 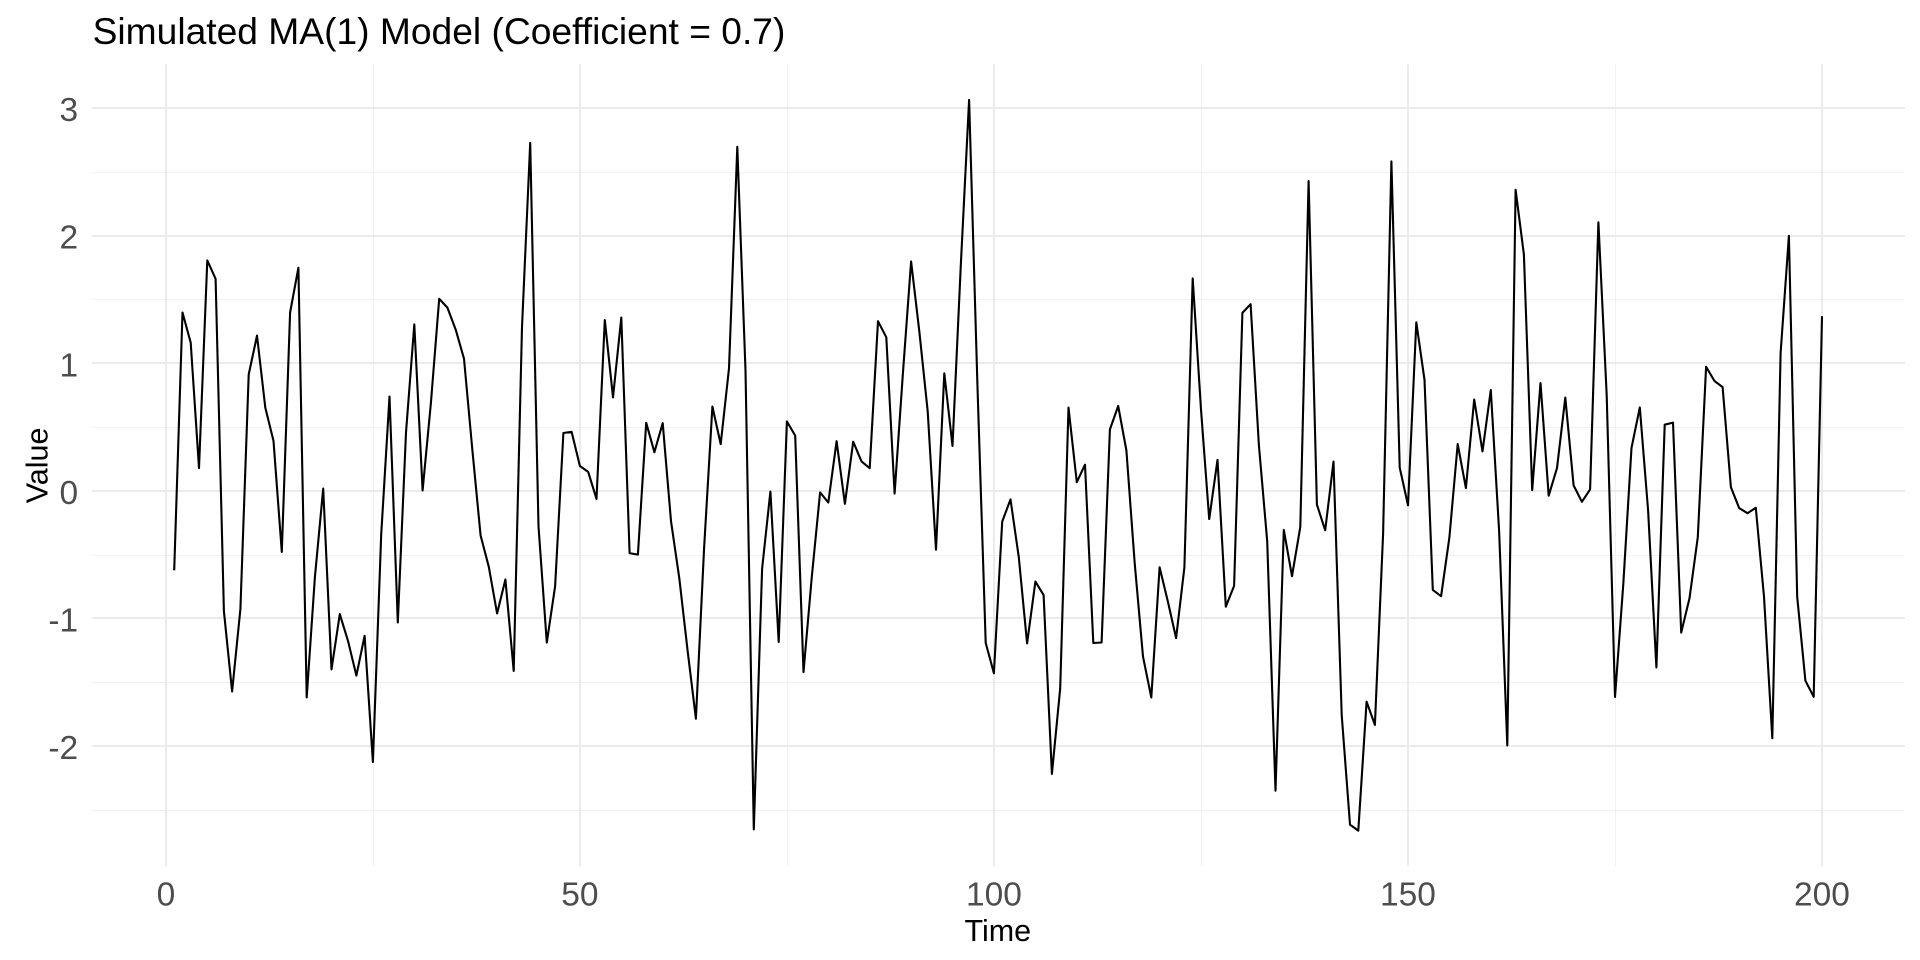 What do you see at coordinates (69, 365) in the screenshot?
I see `svg-text: 1` at bounding box center [69, 365].